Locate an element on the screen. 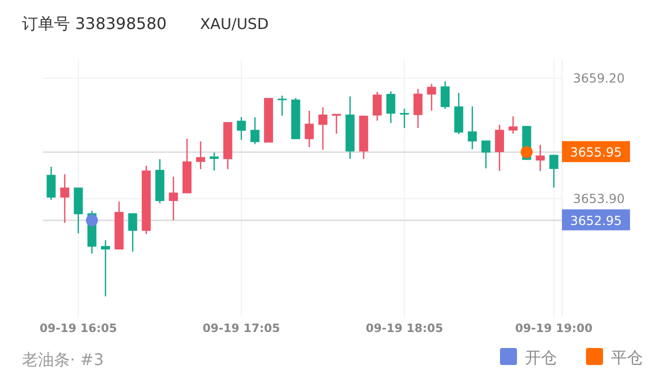 The height and width of the screenshot is (380, 669). legend-label: 开仓 is located at coordinates (541, 357).